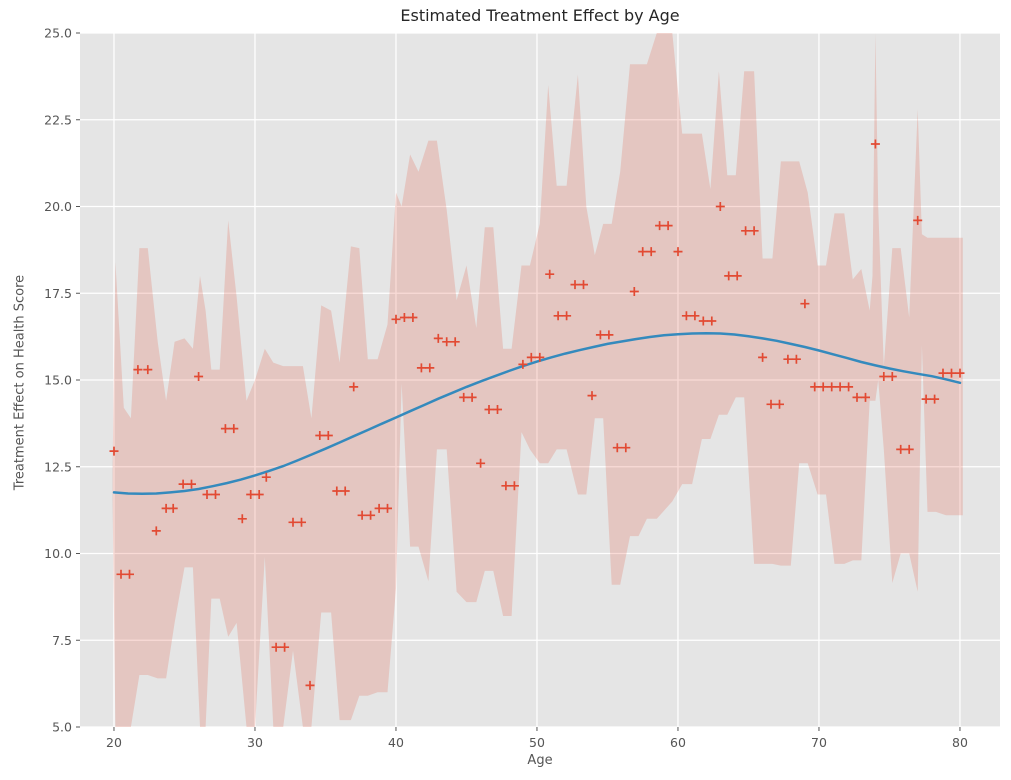 The height and width of the screenshot is (780, 1011). I want to click on x-tick-label: 30, so click(255, 742).